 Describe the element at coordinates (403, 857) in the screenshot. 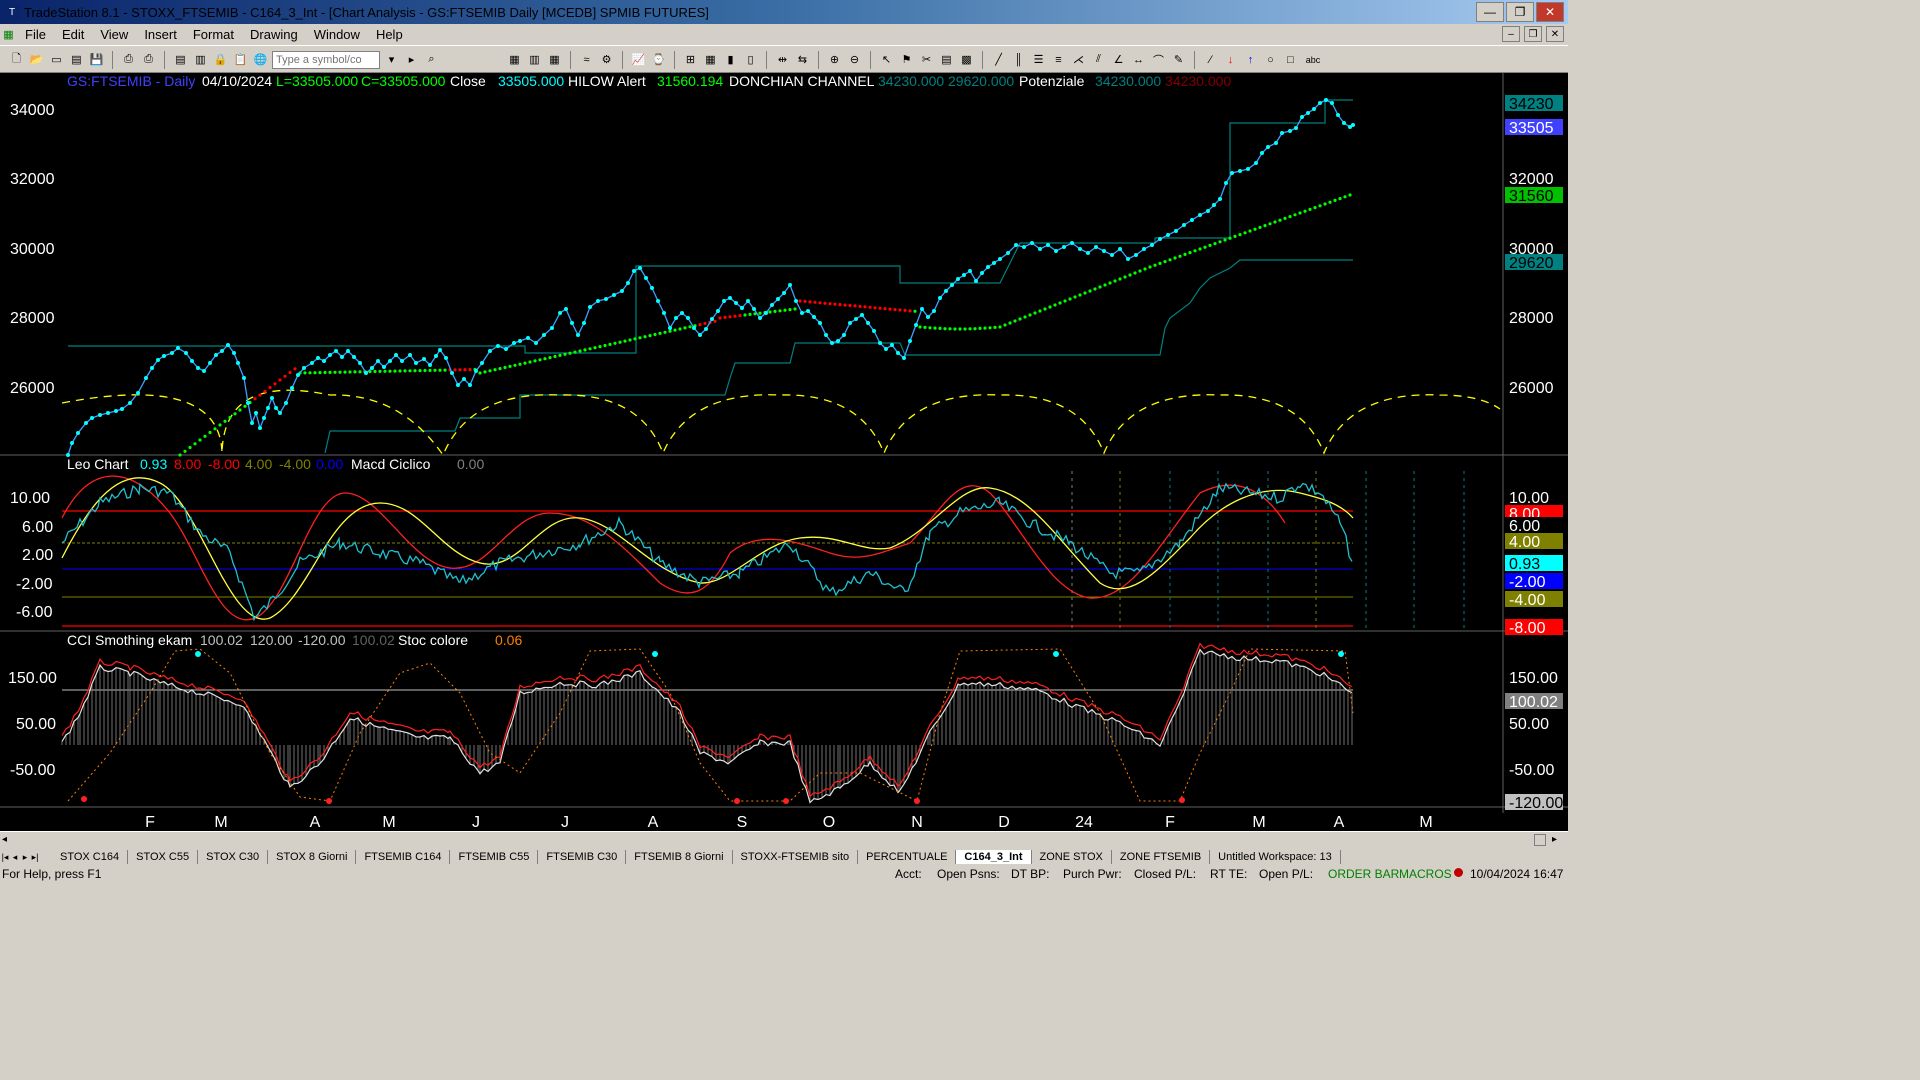

I see `tab-ftsemib-c164: FTSEMIB C164` at that location.